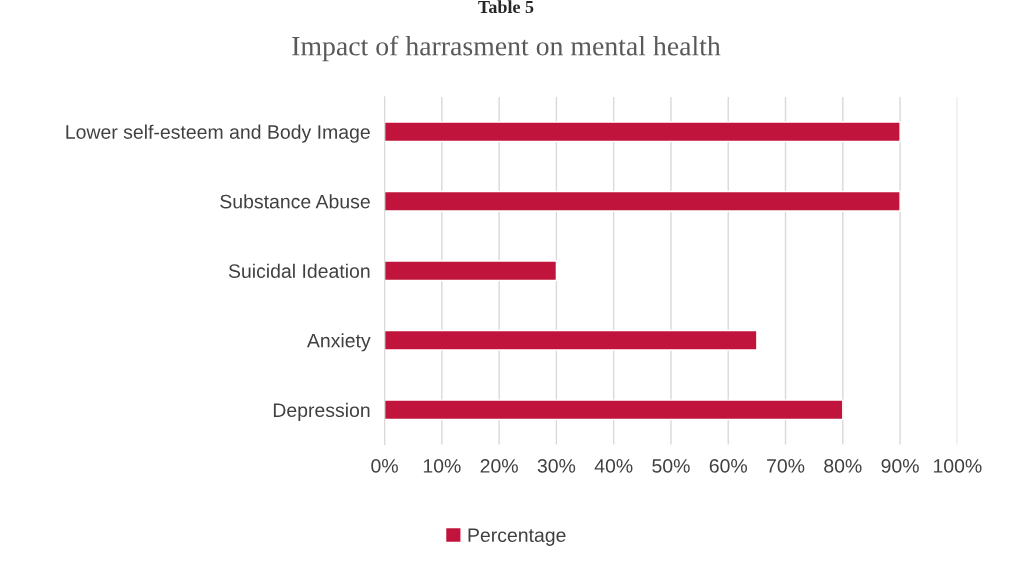 This screenshot has width=1012, height=570. Describe the element at coordinates (728, 466) in the screenshot. I see `x-tick-label: 60%` at that location.